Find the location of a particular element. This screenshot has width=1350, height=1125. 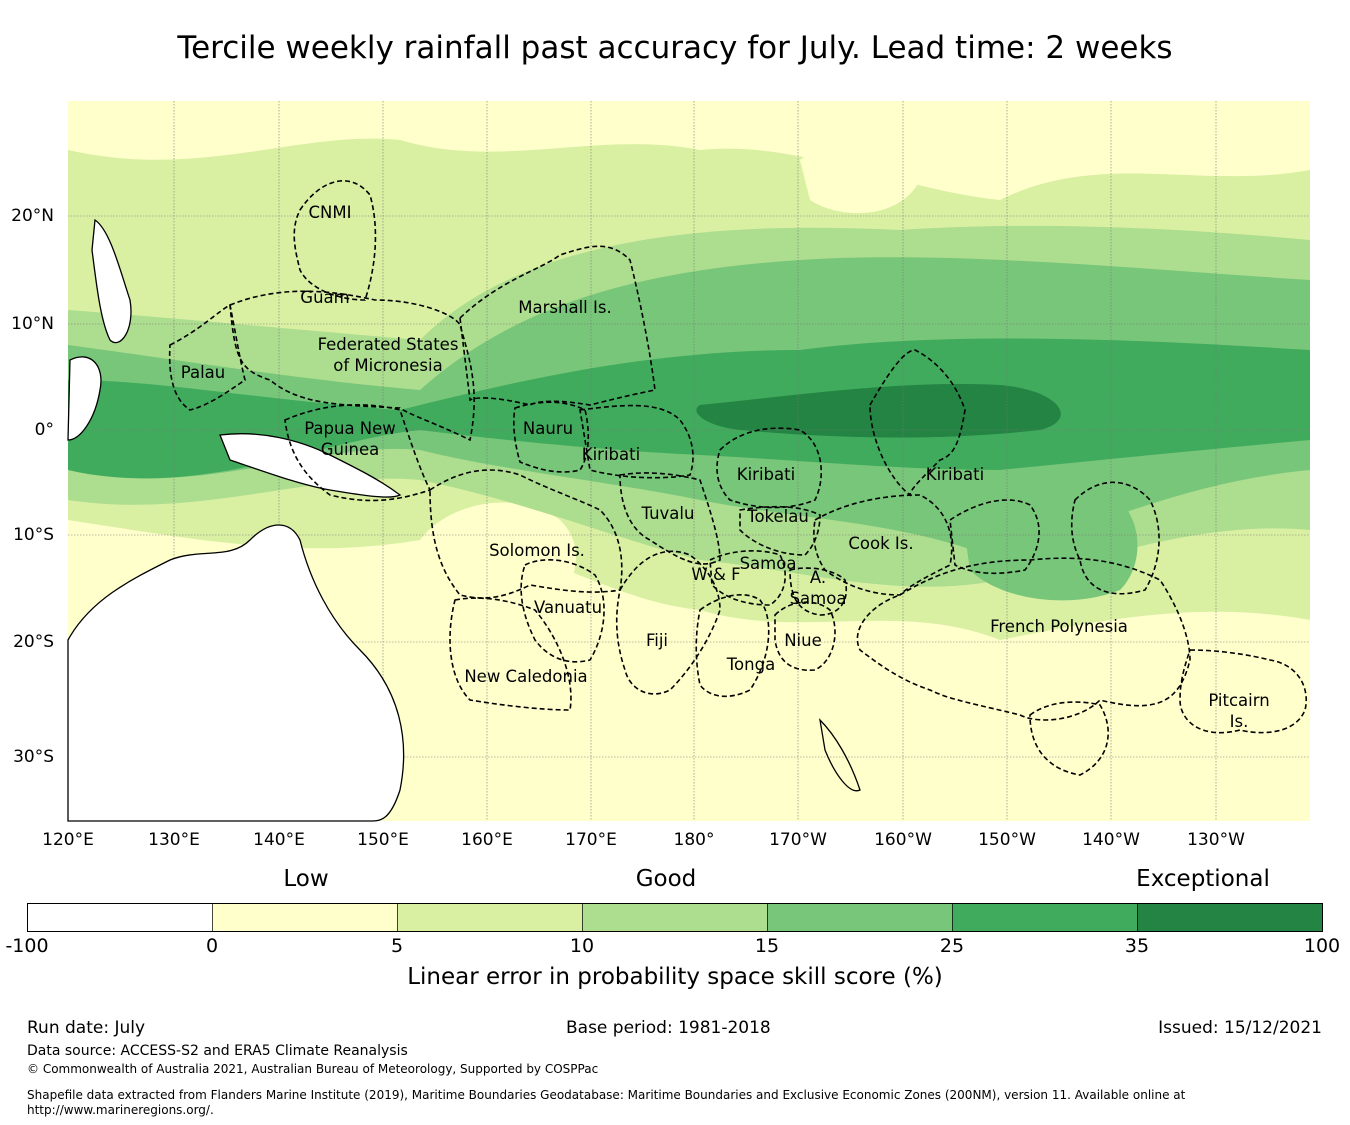

lon-tick-140E: 140°E is located at coordinates (279, 840).